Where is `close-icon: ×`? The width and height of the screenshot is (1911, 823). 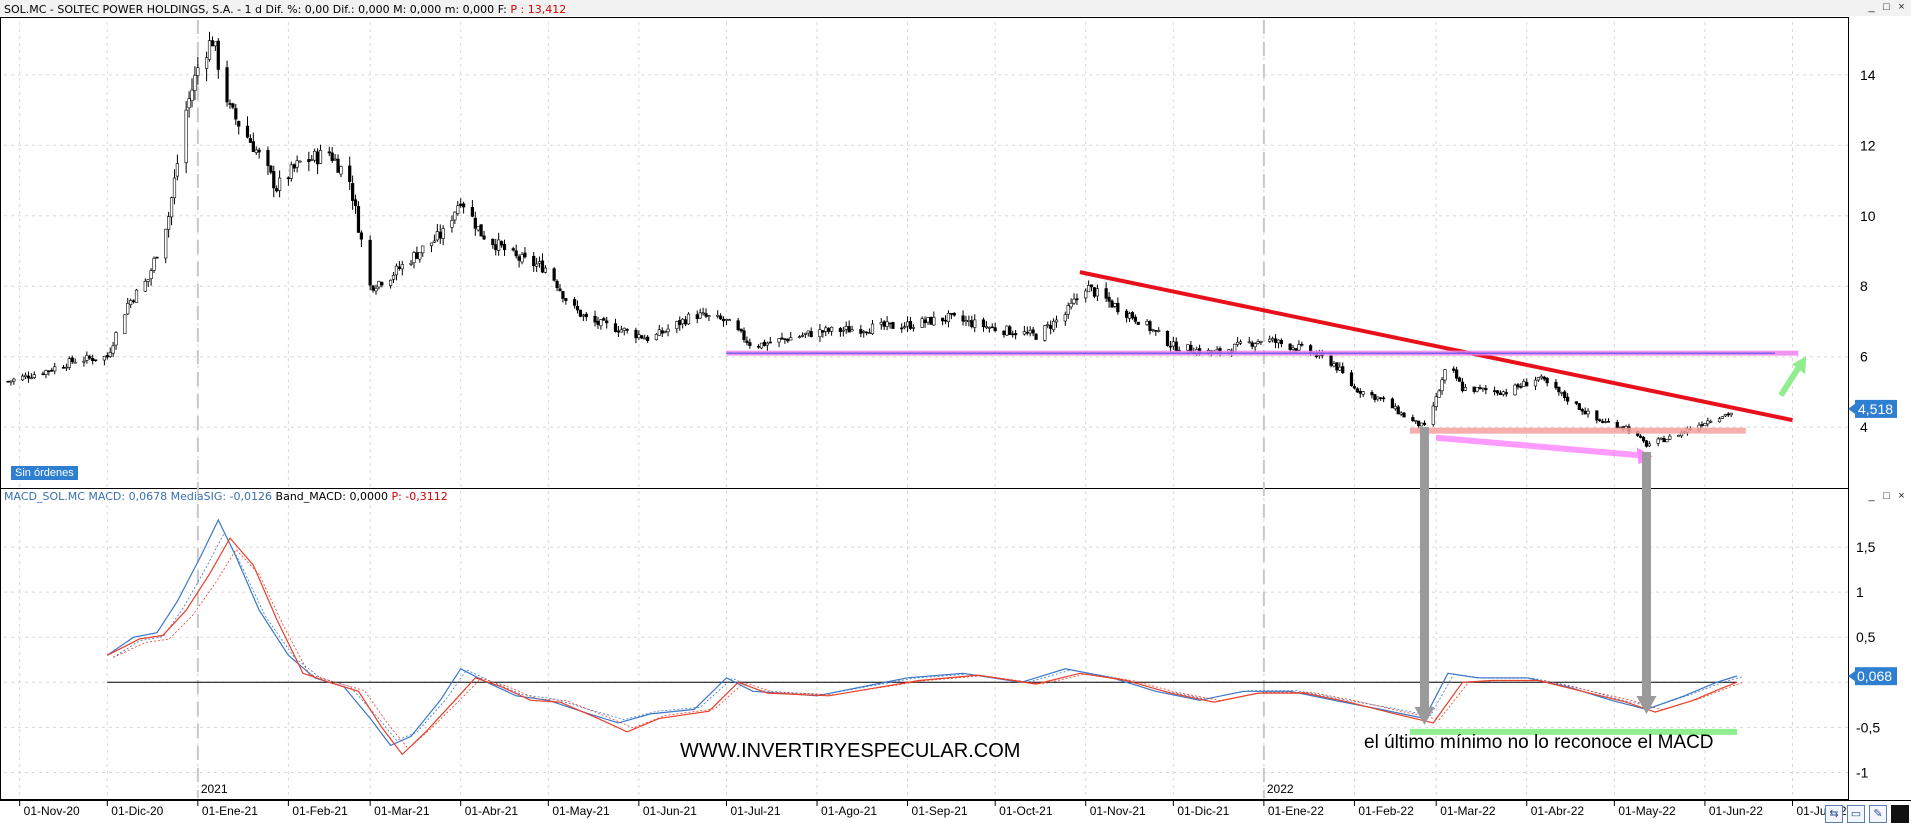 close-icon: × is located at coordinates (1901, 7).